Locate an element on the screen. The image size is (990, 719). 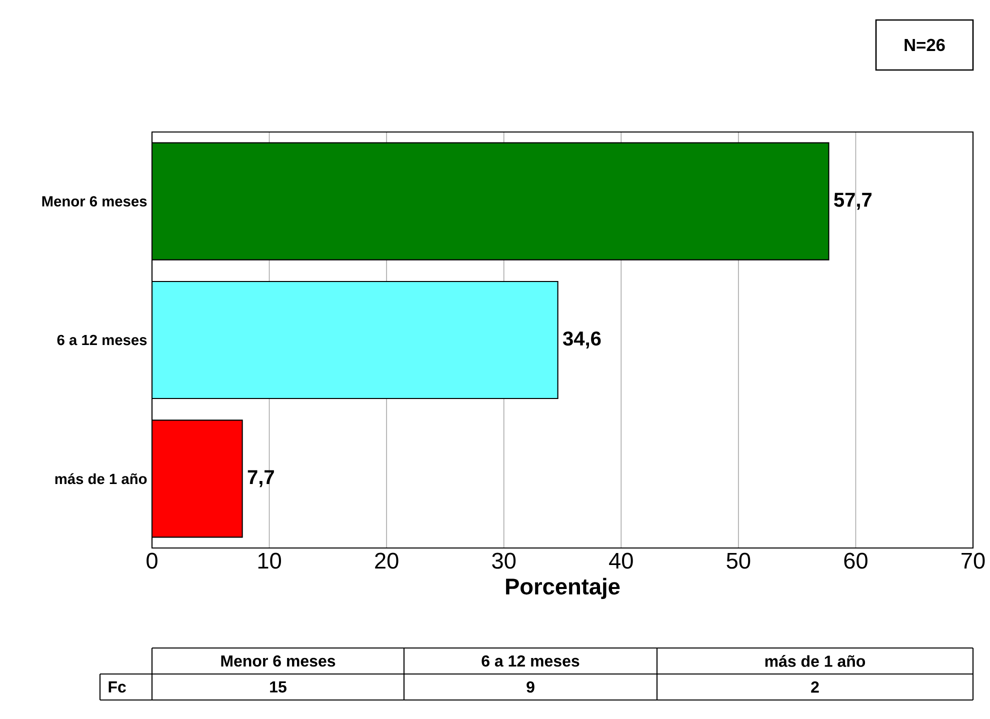
text: 9 is located at coordinates (530, 687).